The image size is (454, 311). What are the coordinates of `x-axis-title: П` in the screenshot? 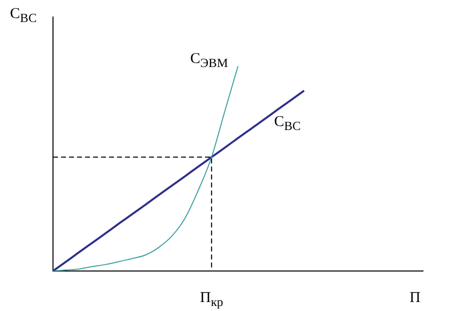 It's located at (415, 298).